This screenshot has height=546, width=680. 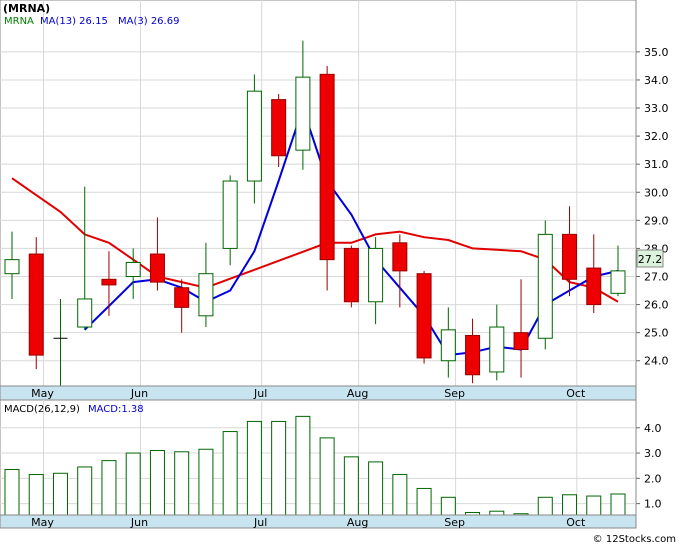 What do you see at coordinates (576, 393) in the screenshot?
I see `price-x-tick-label: Oct` at bounding box center [576, 393].